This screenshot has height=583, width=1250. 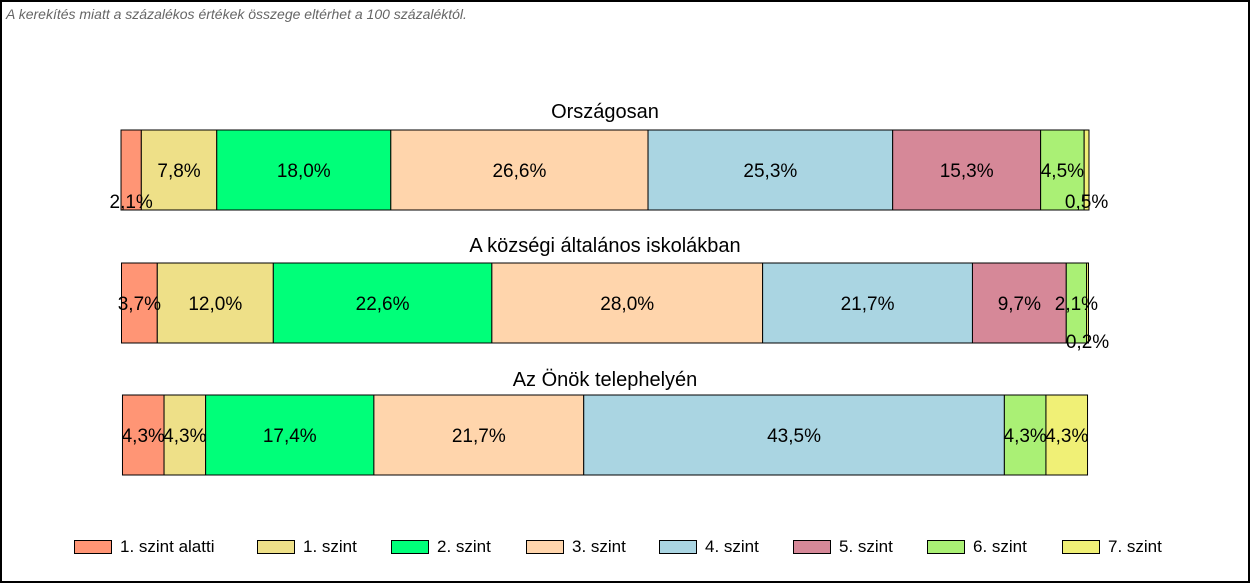 I want to click on bar-label-3-7: 4,3%, so click(x=1025, y=436).